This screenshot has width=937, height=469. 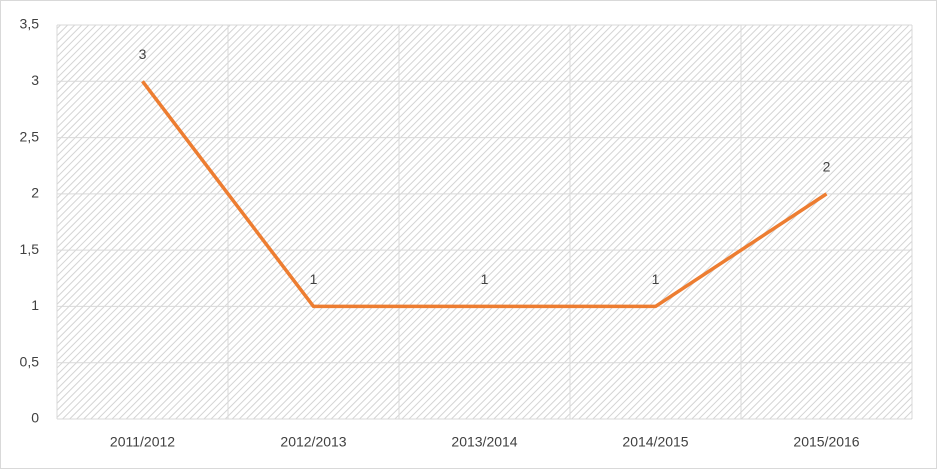 I want to click on x-tick-label: 2013/2014, so click(x=484, y=442).